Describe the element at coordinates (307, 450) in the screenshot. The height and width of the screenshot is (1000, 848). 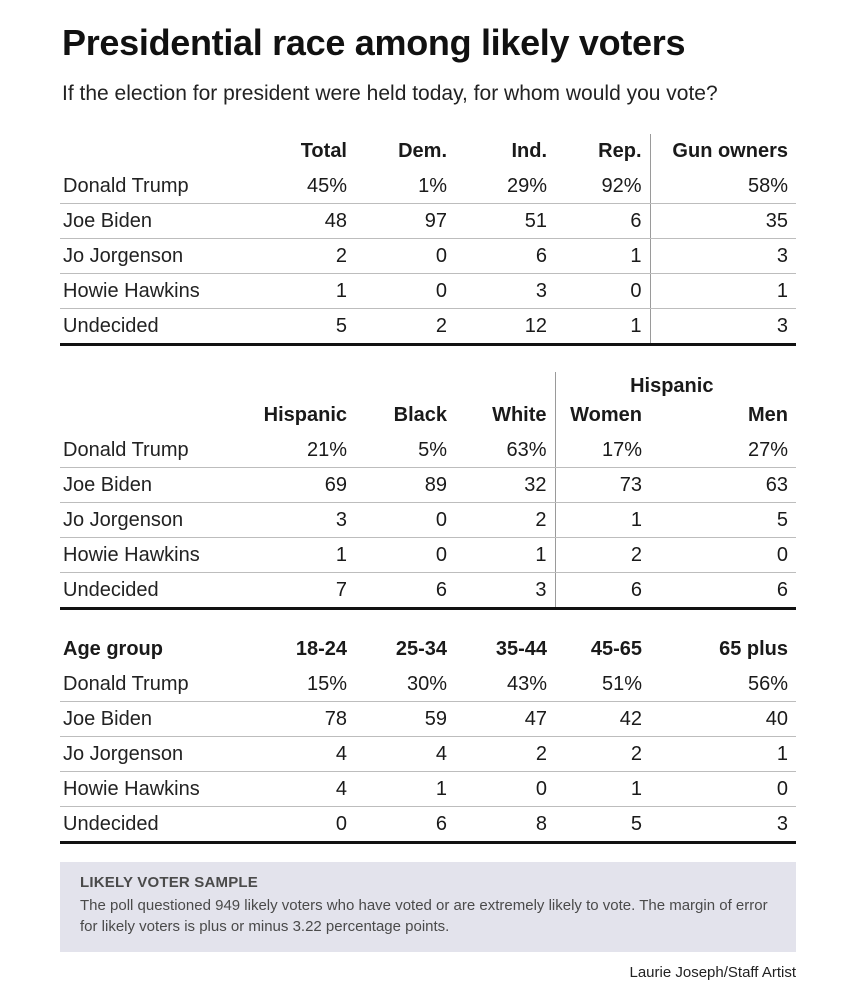
I see `table-cell: 21%` at that location.